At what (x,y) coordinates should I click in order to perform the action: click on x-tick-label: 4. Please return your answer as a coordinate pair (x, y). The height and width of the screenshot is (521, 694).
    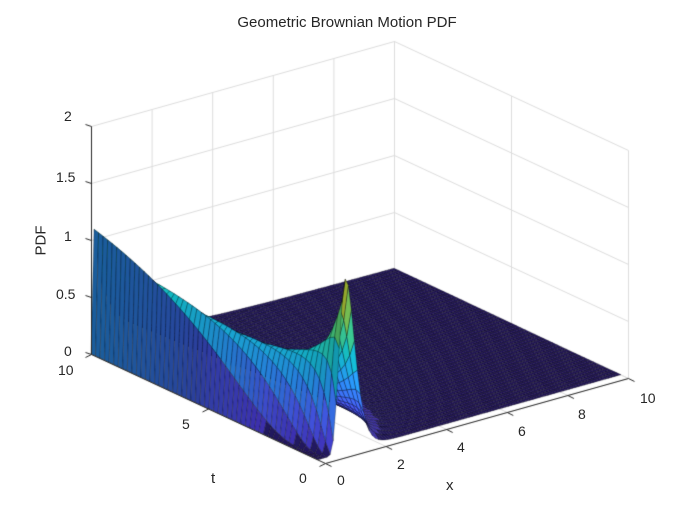
    Looking at the image, I should click on (461, 447).